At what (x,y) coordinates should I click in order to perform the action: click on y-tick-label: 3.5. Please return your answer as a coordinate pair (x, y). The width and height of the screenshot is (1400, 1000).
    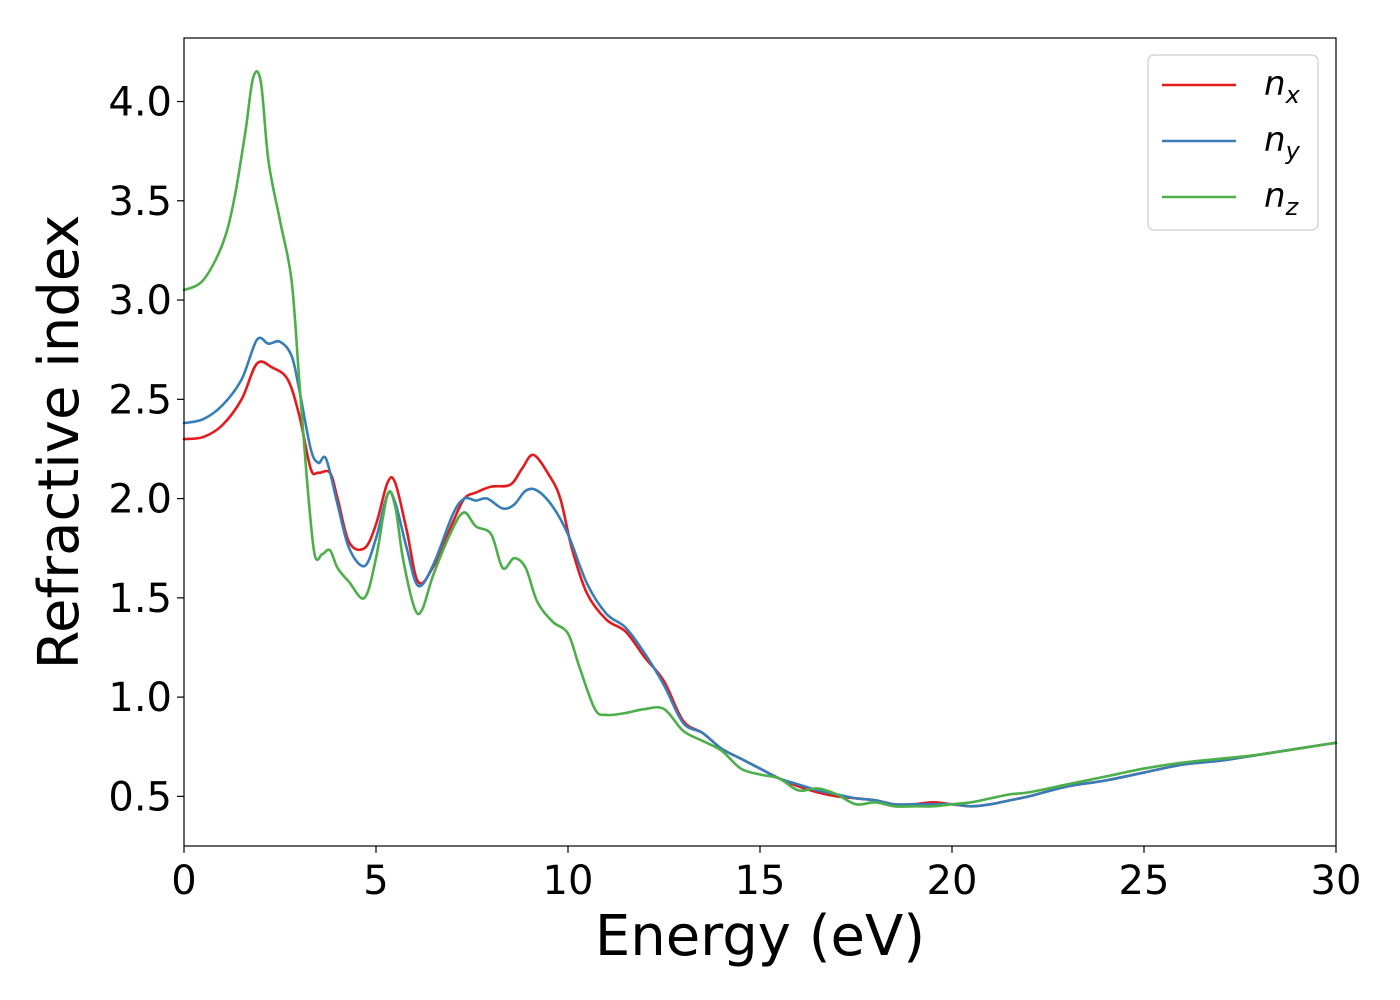
    Looking at the image, I should click on (140, 202).